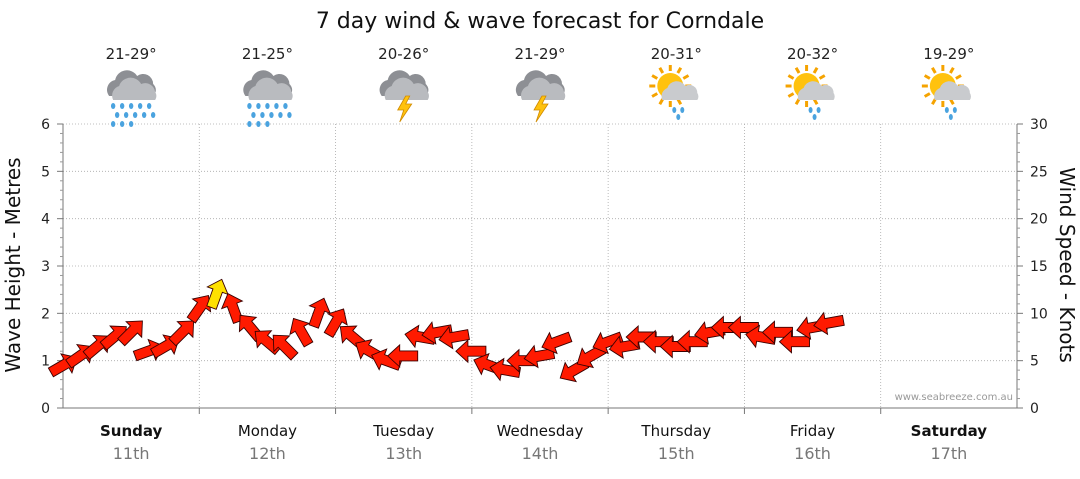  Describe the element at coordinates (45, 220) in the screenshot. I see `left-tick-label: 4` at that location.